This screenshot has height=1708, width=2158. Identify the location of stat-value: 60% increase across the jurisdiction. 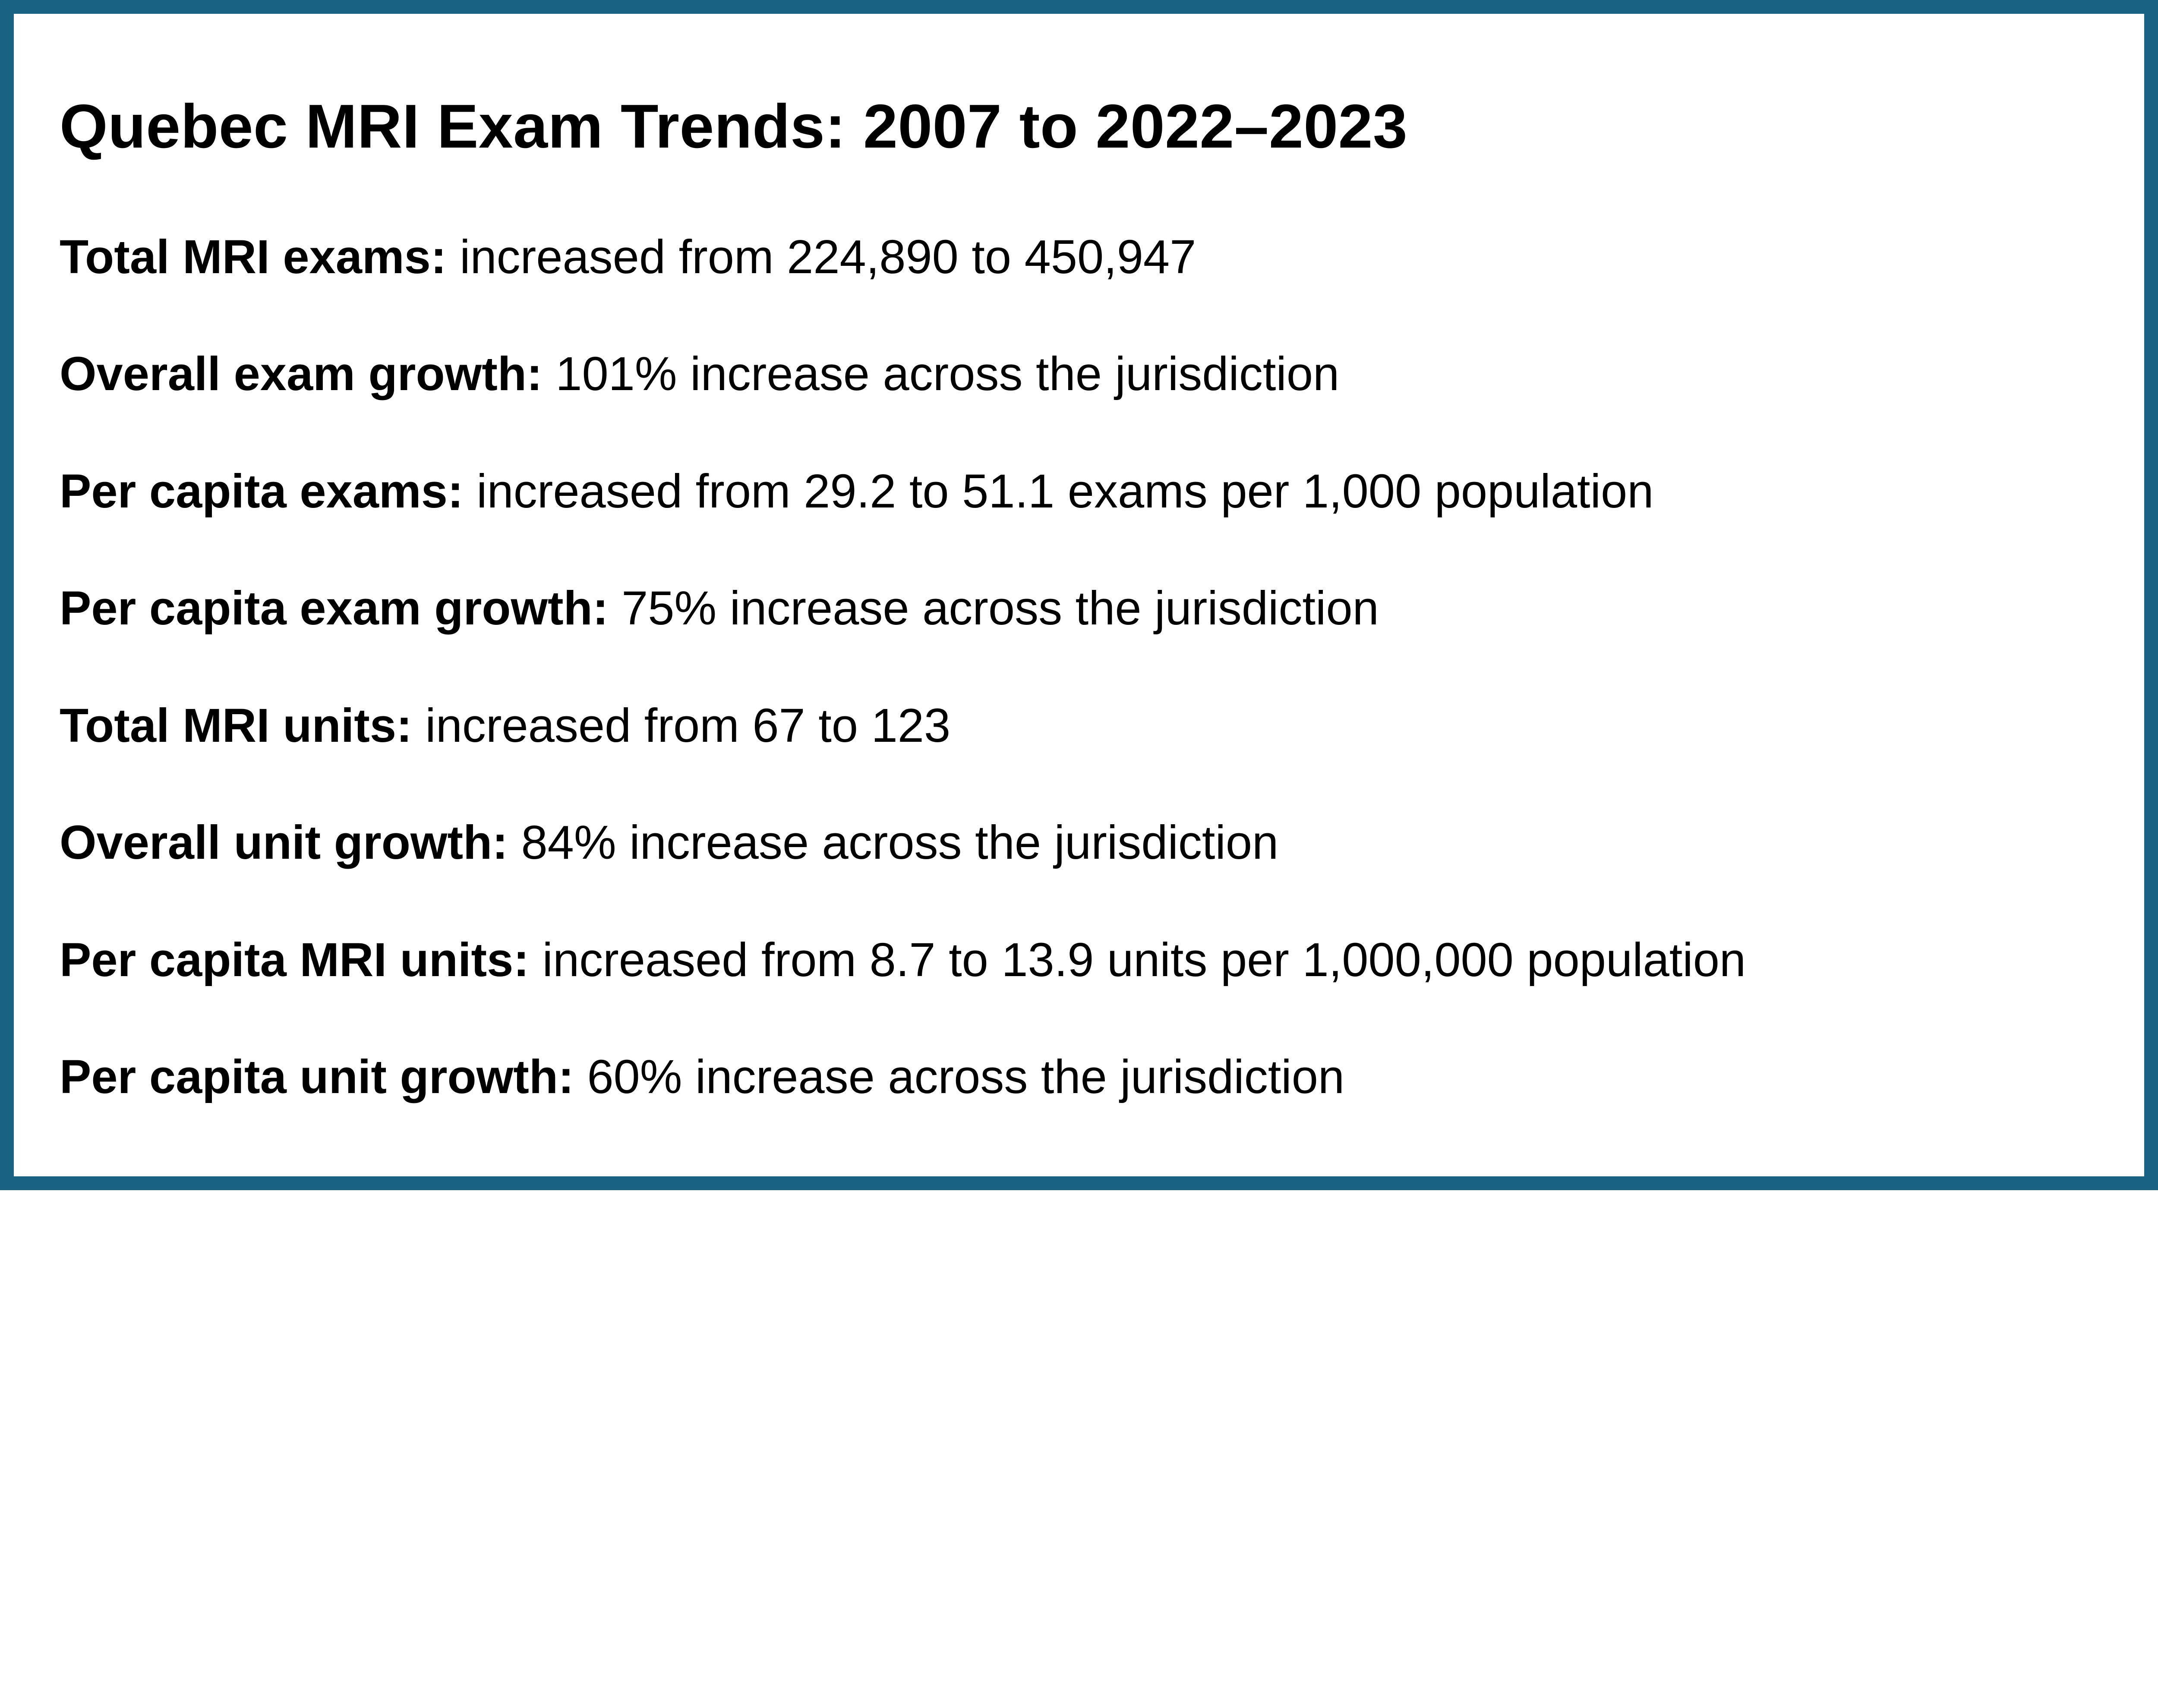
(966, 1077).